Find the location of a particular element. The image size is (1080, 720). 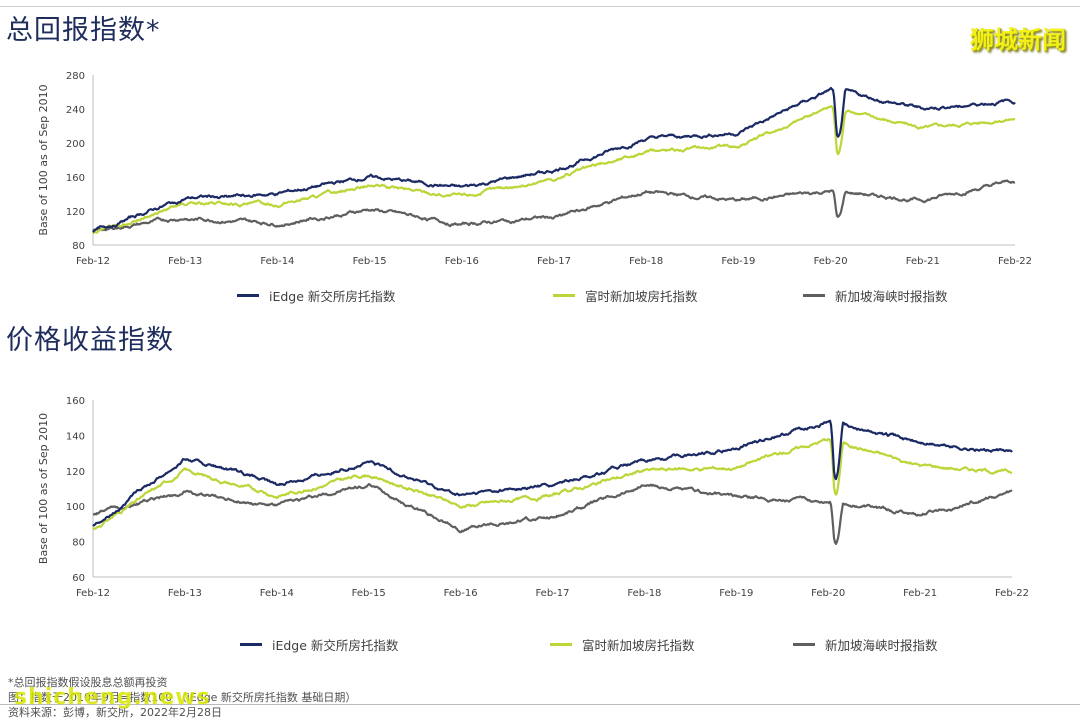

y-tick-label: 280 is located at coordinates (75, 76).